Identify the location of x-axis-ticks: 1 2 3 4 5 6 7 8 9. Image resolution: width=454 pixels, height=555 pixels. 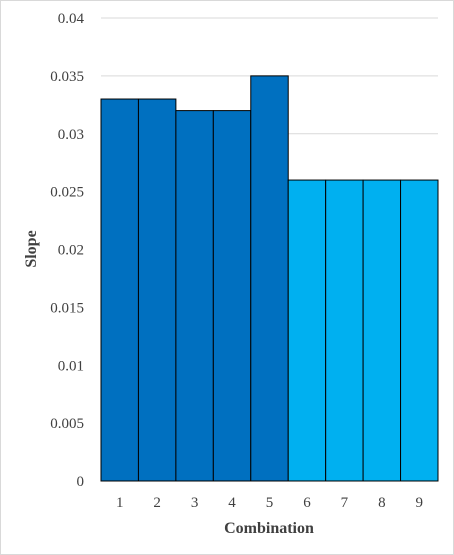
(269, 503).